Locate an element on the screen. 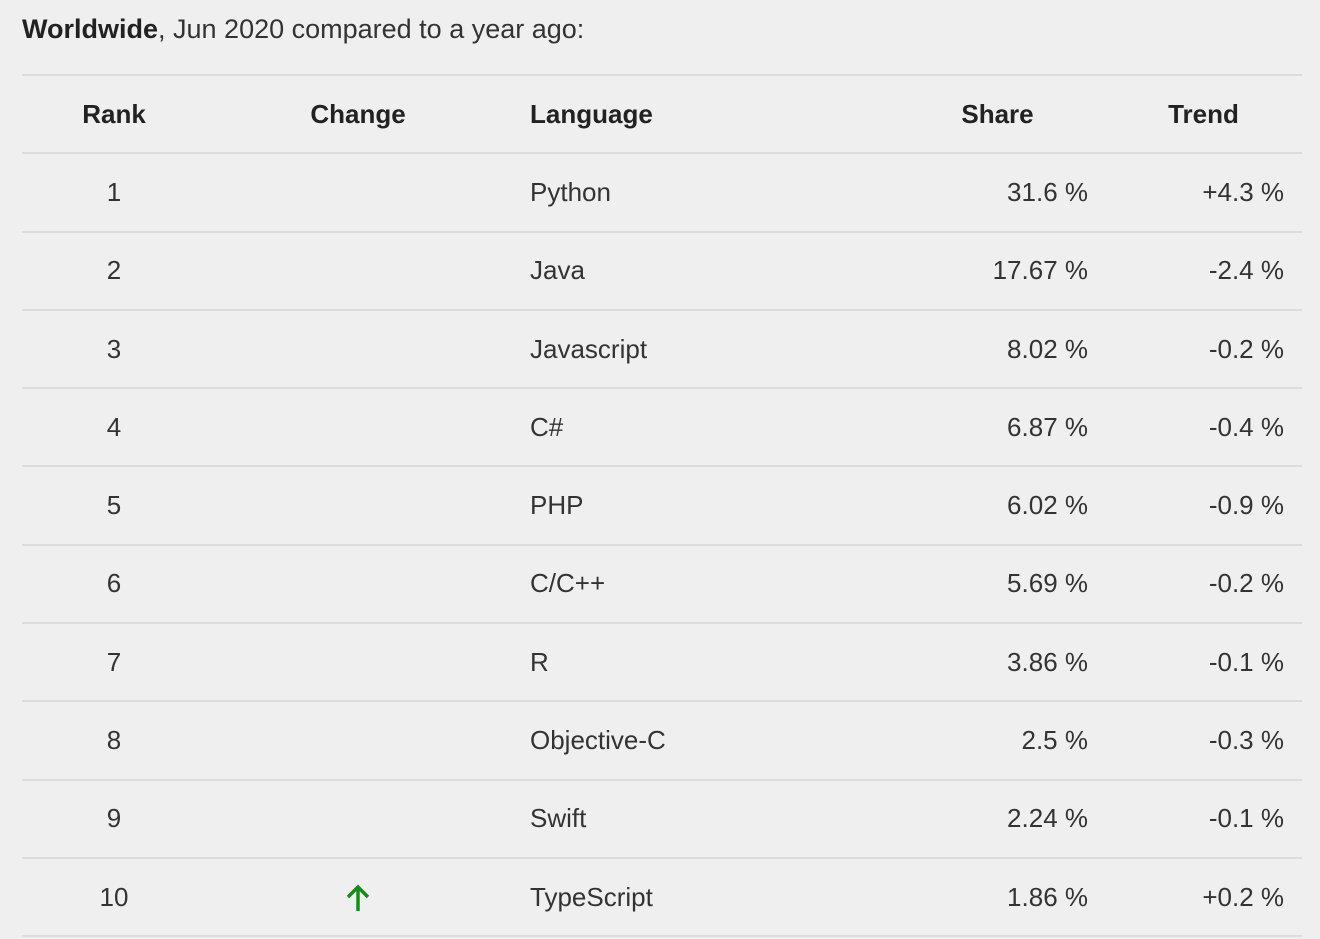 The image size is (1320, 939). table-row: 8 Objective-C 2.5 % -0.3 % is located at coordinates (662, 740).